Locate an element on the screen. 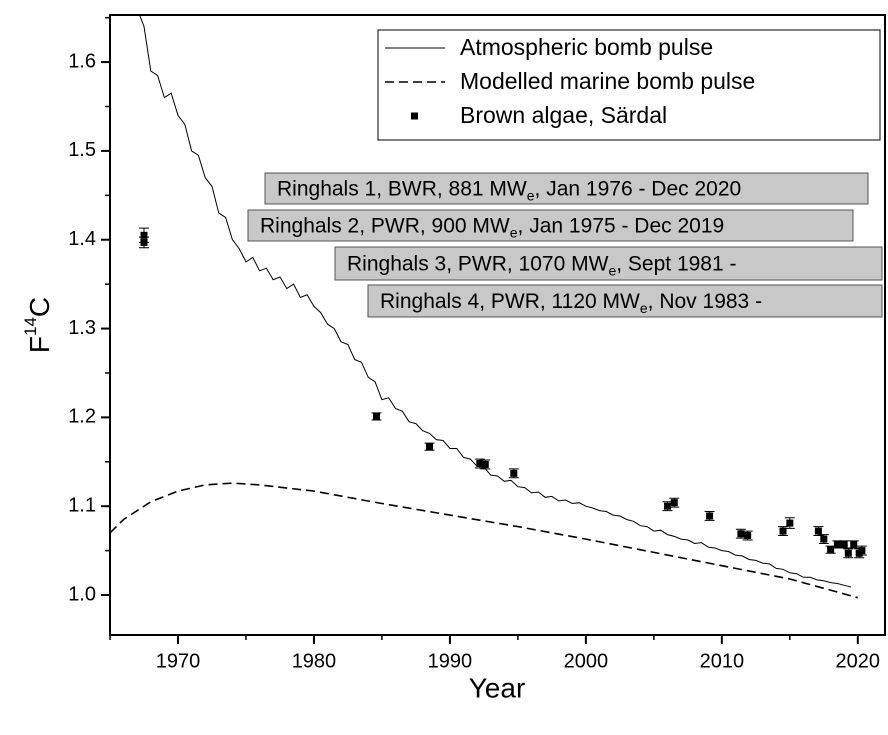 The width and height of the screenshot is (888, 735). legend-box is located at coordinates (629, 85).